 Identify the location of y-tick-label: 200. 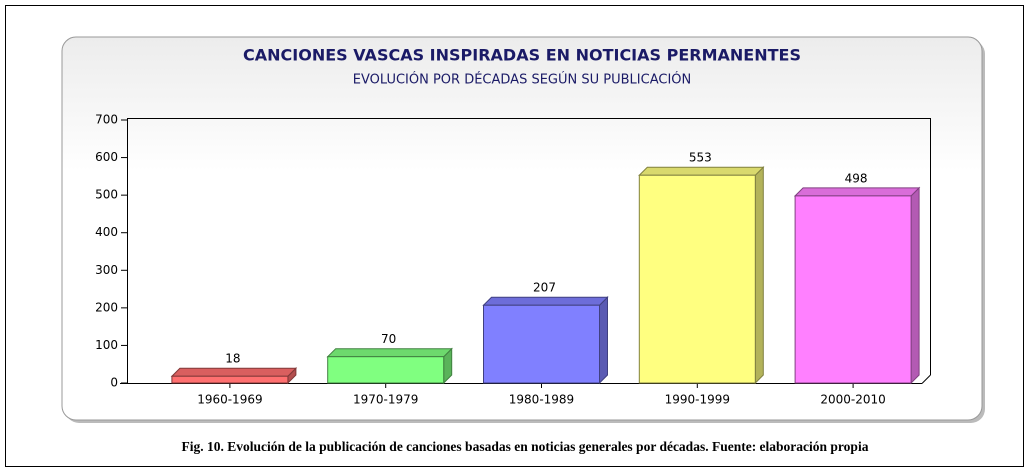
(106, 307).